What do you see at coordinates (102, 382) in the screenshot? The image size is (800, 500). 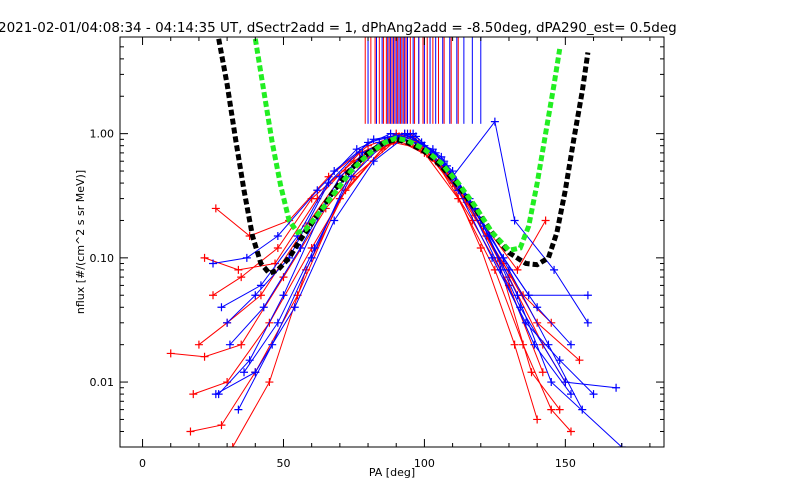 I see `y-tick-label: 0.01` at bounding box center [102, 382].